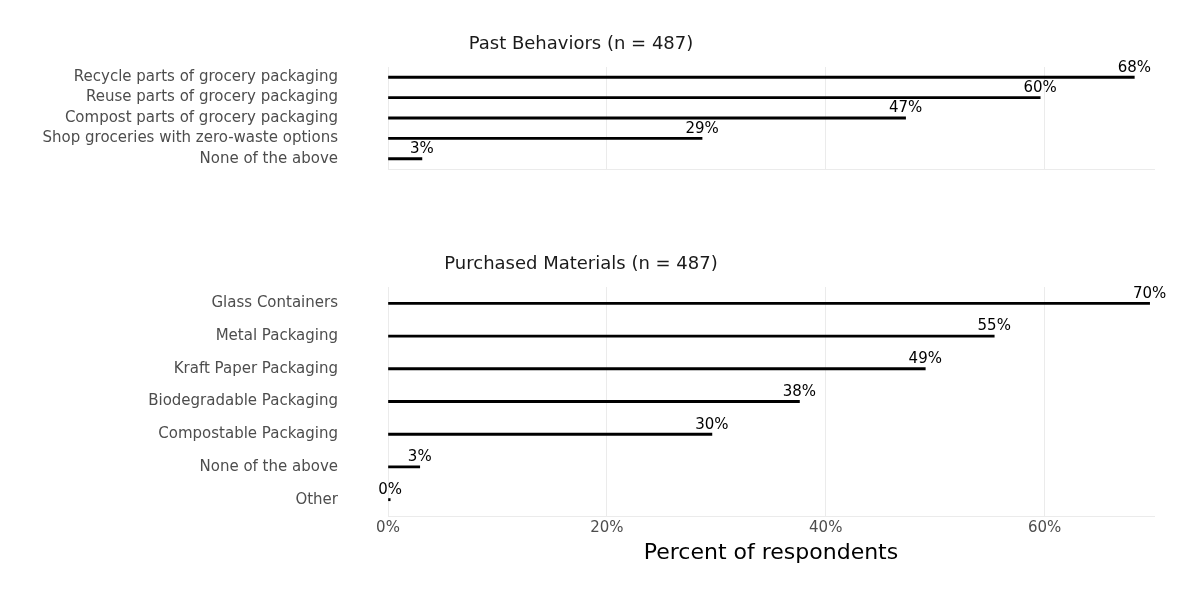  Describe the element at coordinates (799, 390) in the screenshot. I see `data-label: 38%` at that location.